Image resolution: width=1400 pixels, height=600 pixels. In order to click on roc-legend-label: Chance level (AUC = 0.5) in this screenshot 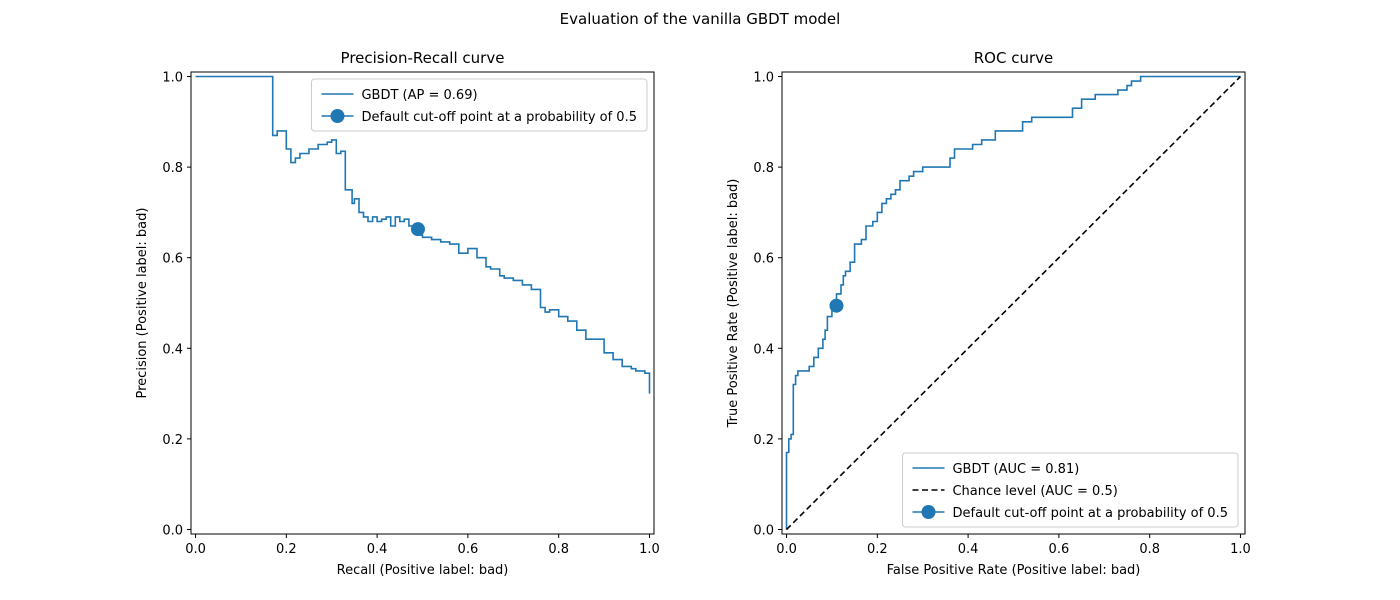, I will do `click(1034, 491)`.